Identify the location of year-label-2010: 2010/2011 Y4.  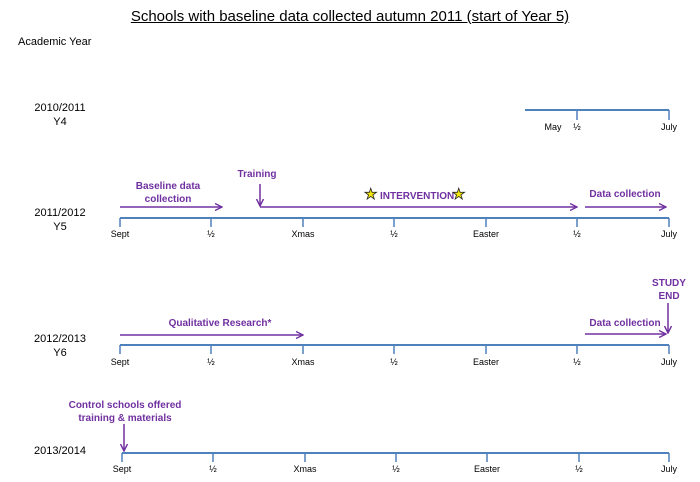
(60, 115).